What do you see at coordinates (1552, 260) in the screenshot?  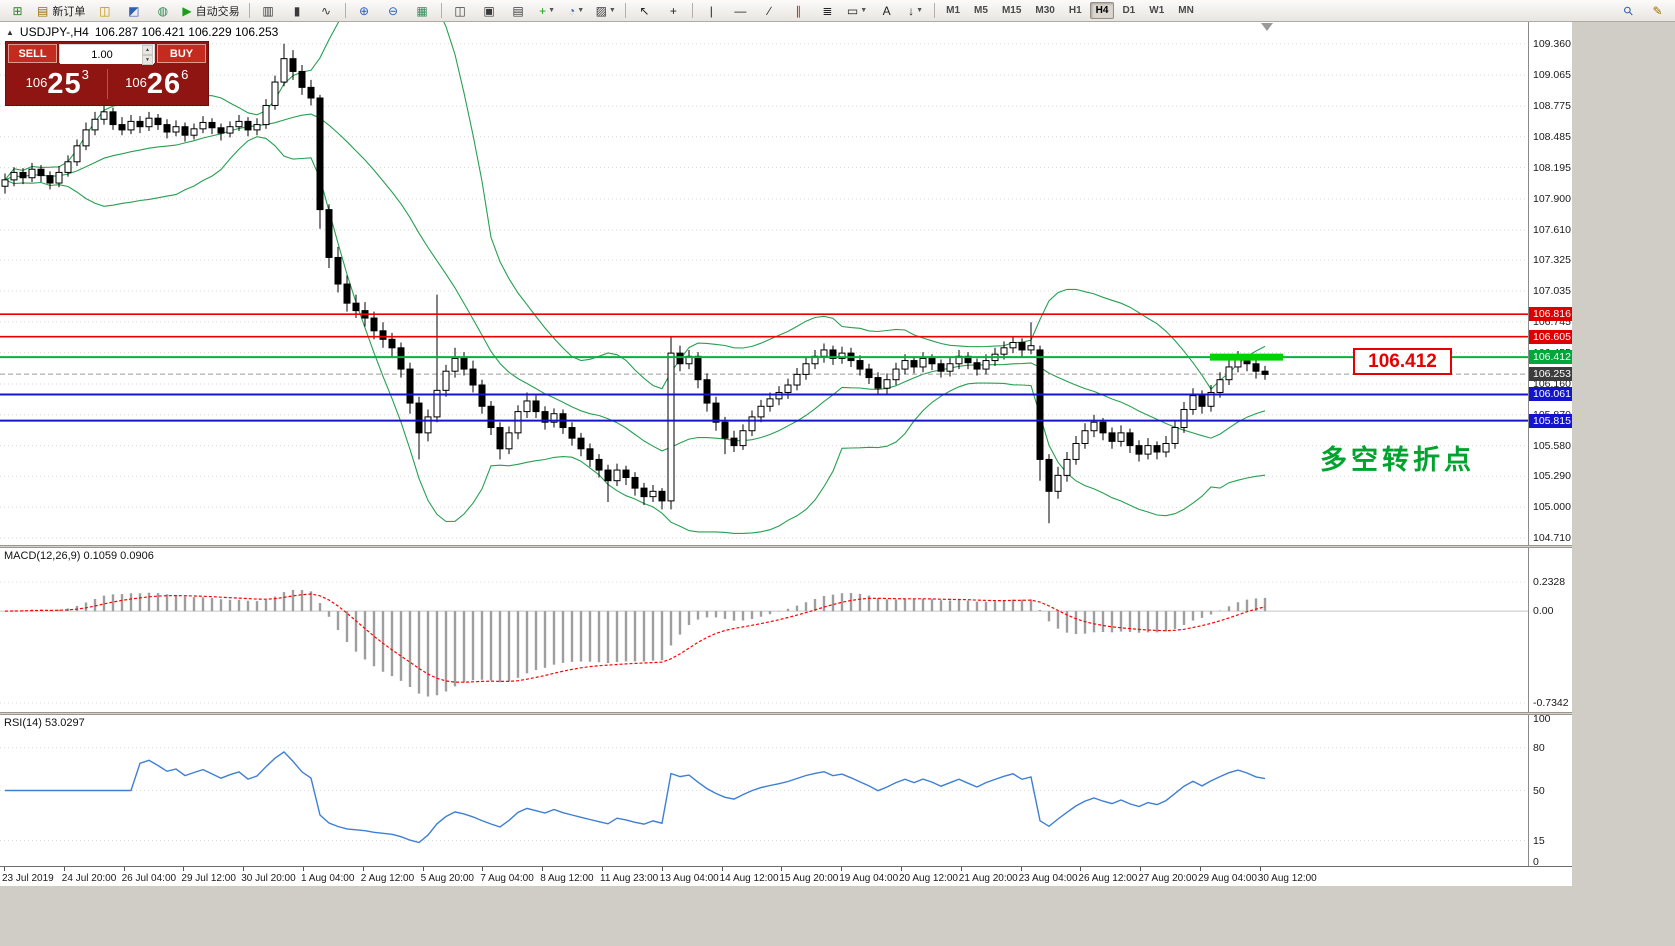 I see `price-axis-label: 107.325` at bounding box center [1552, 260].